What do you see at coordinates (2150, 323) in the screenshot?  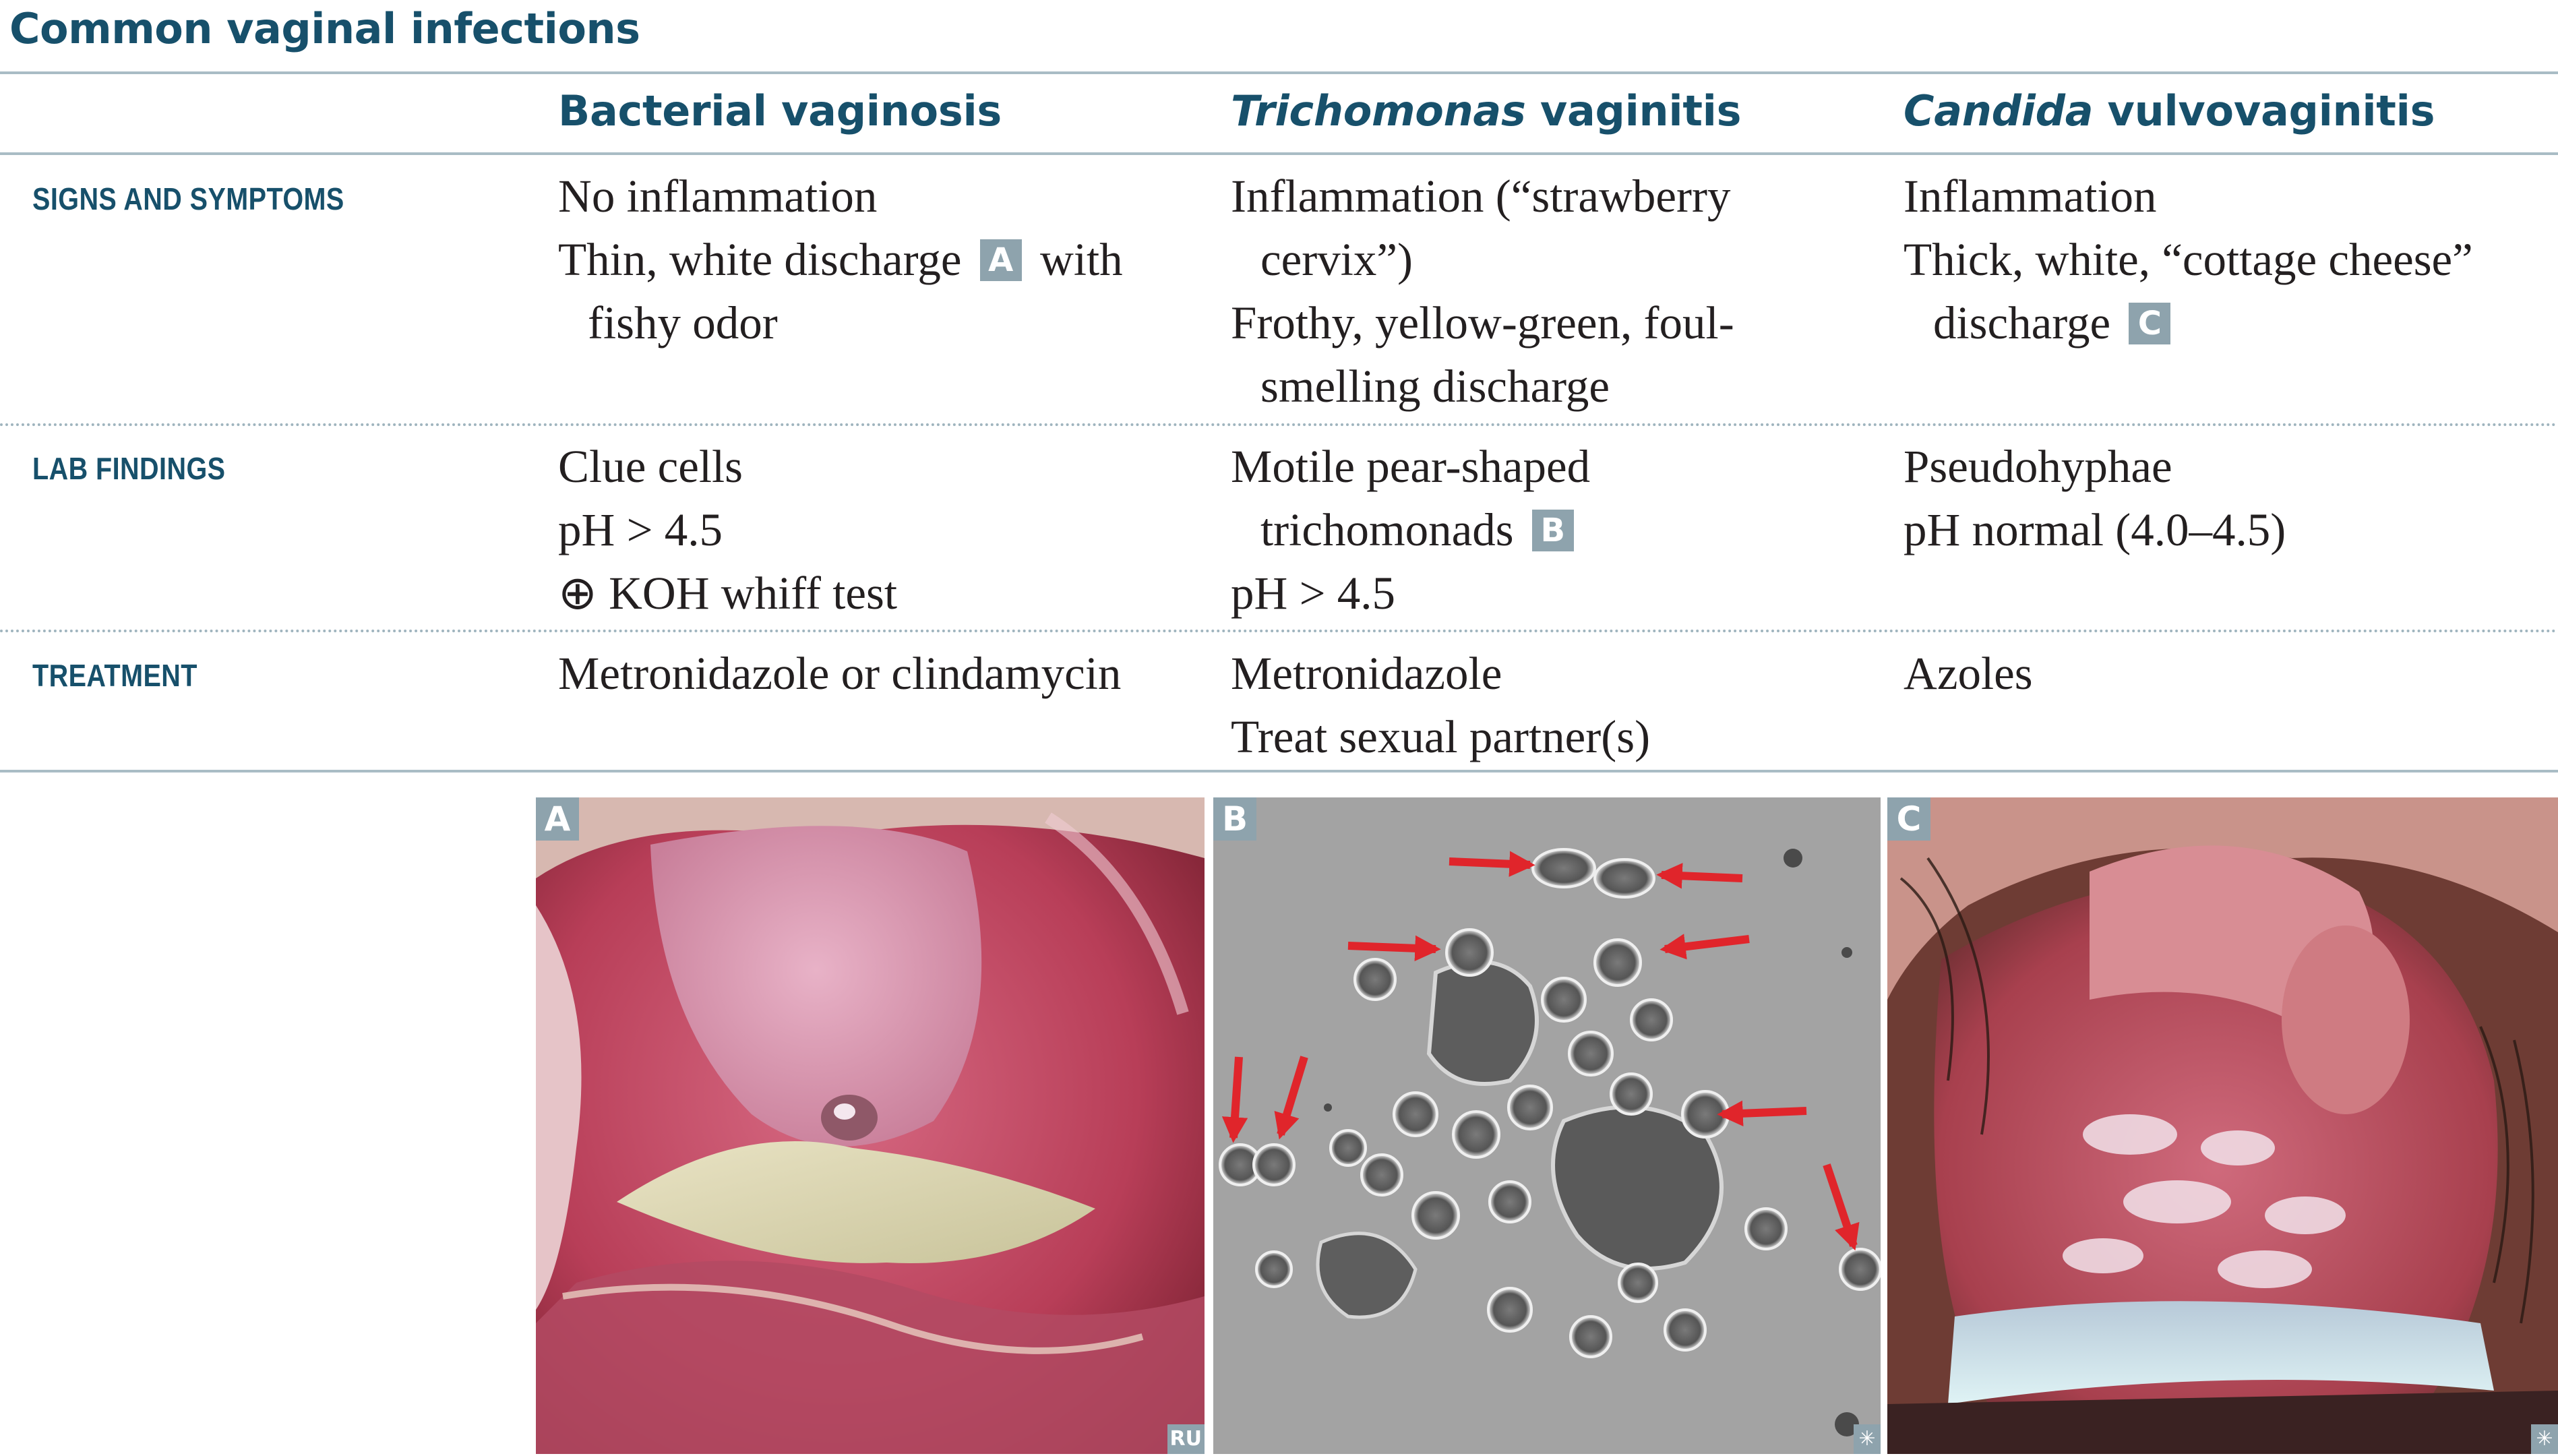 I see `badge-c: C` at bounding box center [2150, 323].